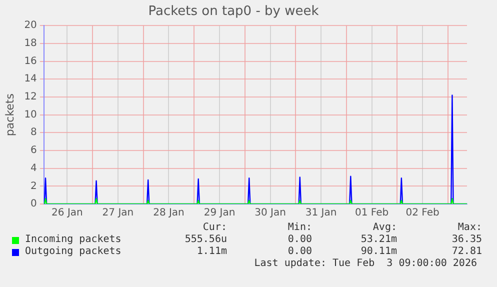  I want to click on legend-label: Outgoing packets, so click(73, 252).